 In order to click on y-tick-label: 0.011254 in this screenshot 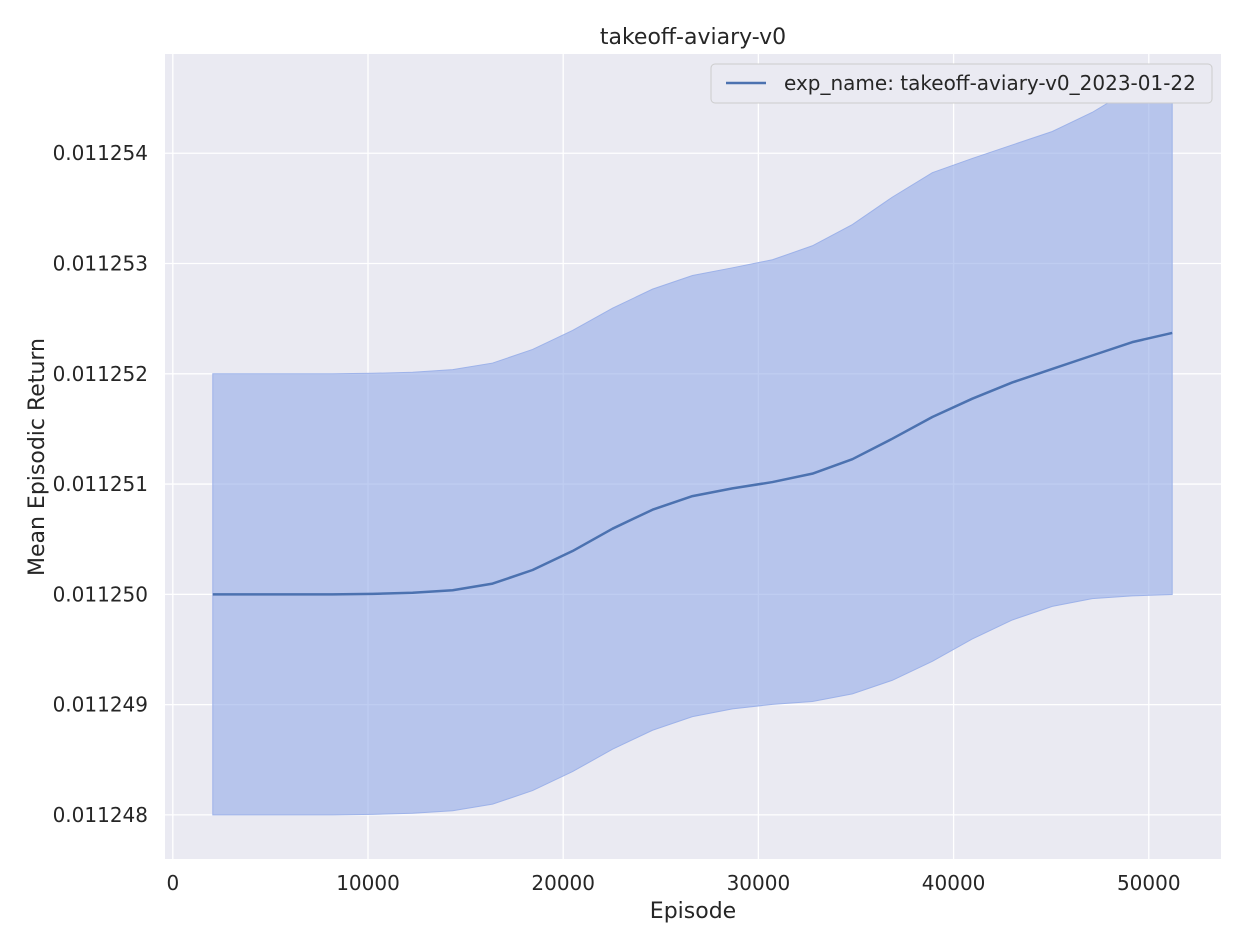, I will do `click(100, 153)`.